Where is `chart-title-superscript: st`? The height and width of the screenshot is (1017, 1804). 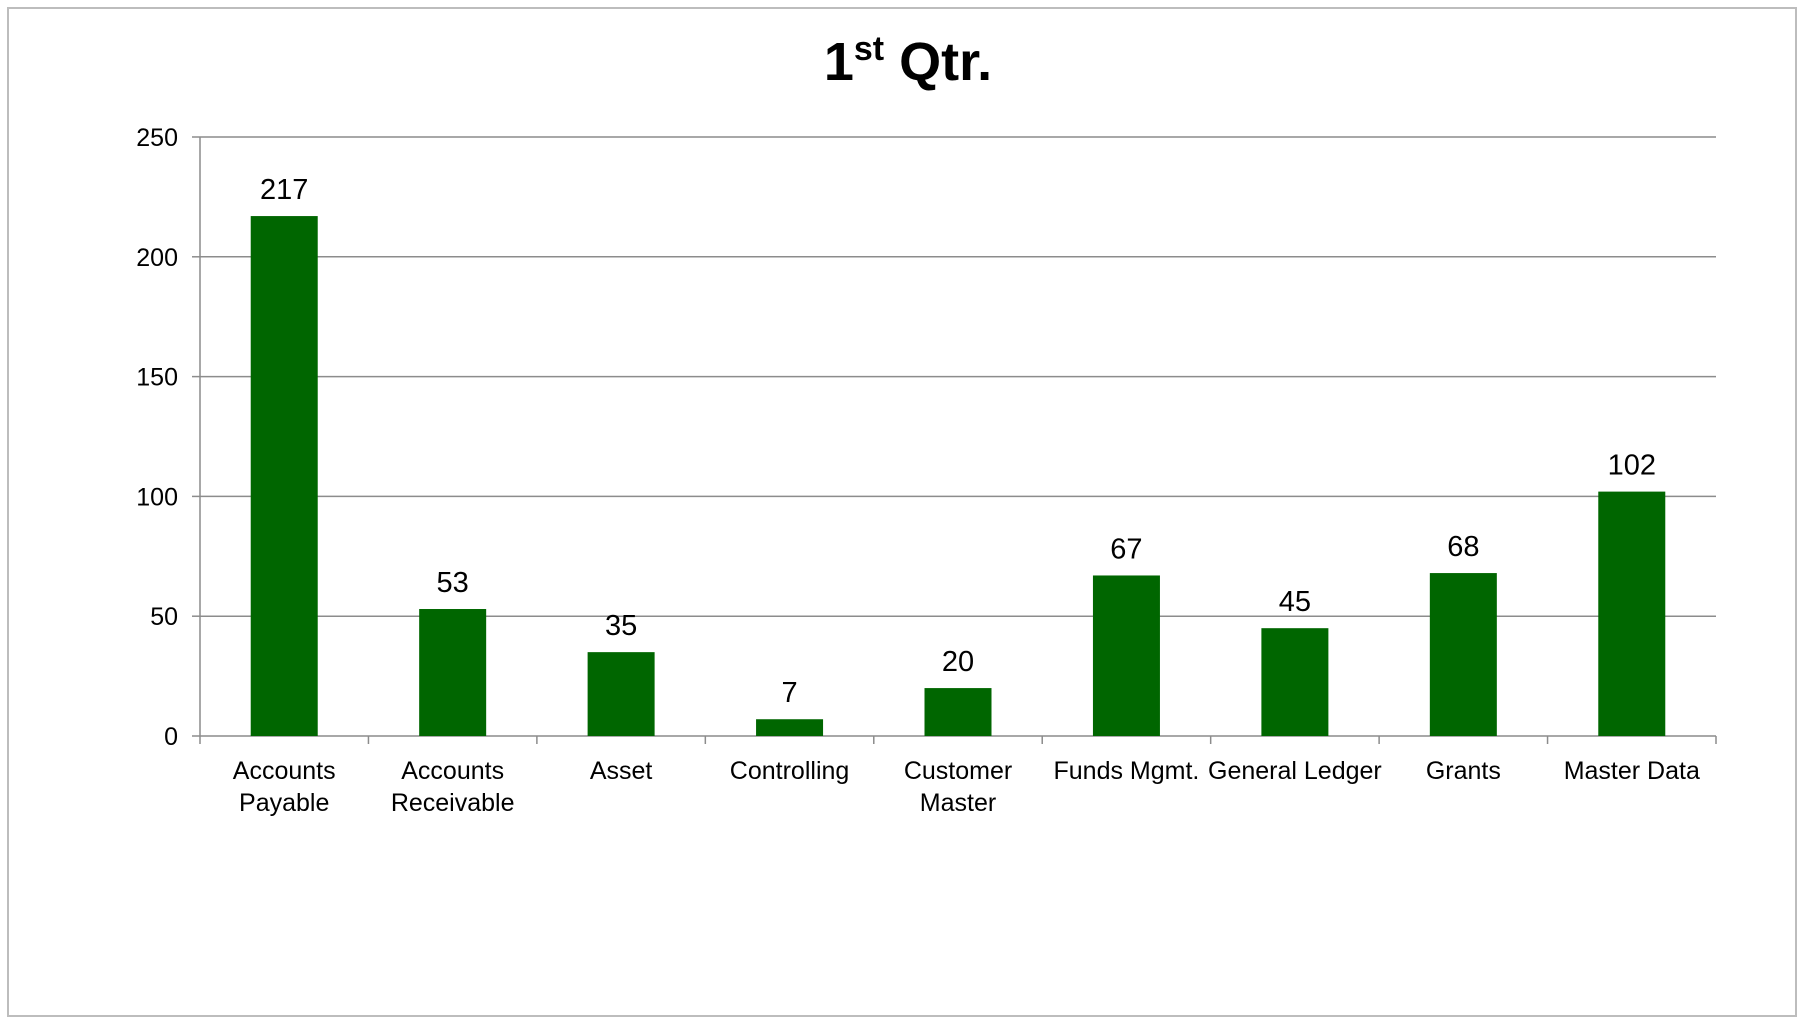 chart-title-superscript: st is located at coordinates (869, 49).